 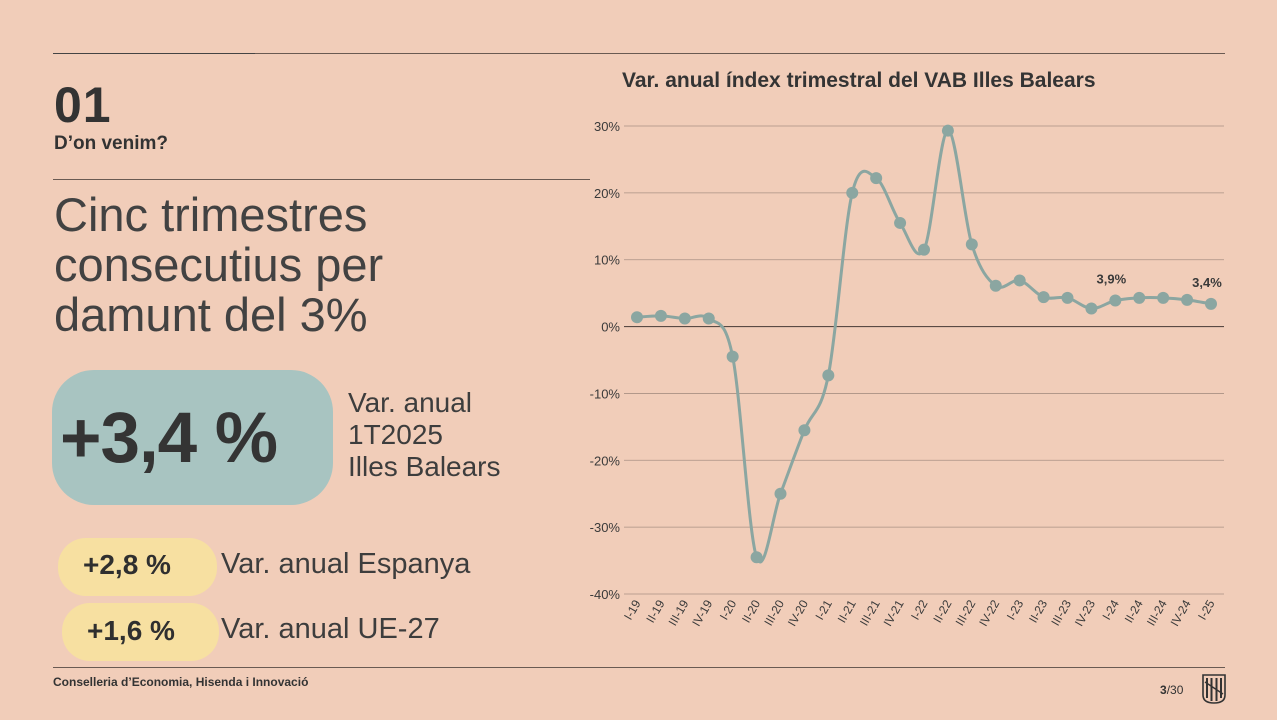 What do you see at coordinates (111, 143) in the screenshot?
I see `section-subtitle: D’on venim?` at bounding box center [111, 143].